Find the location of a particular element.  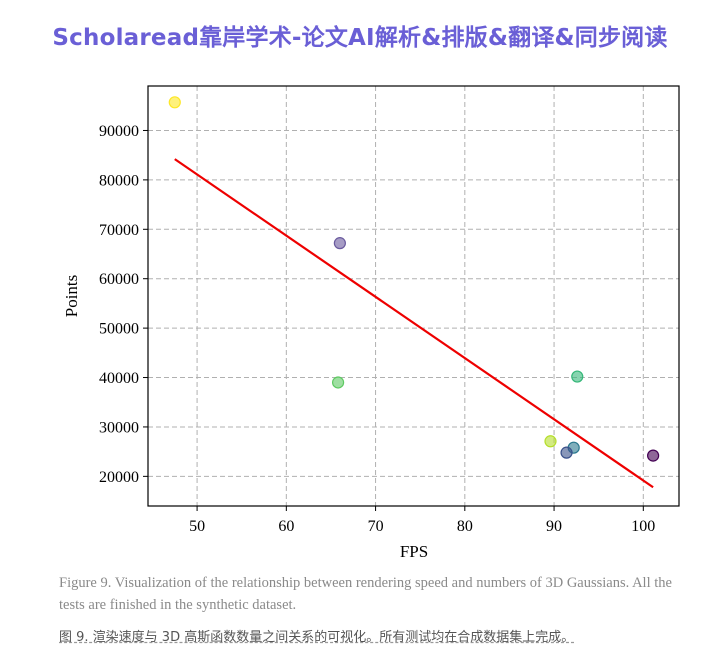

x-axis-label: FPS is located at coordinates (414, 551).